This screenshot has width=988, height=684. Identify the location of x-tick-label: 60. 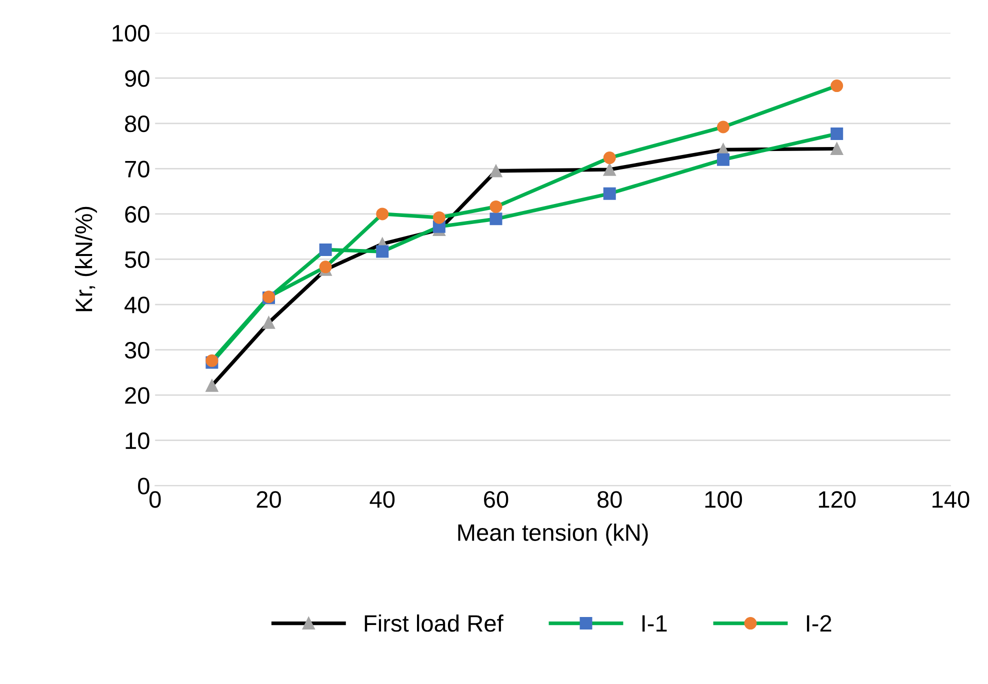
(496, 499).